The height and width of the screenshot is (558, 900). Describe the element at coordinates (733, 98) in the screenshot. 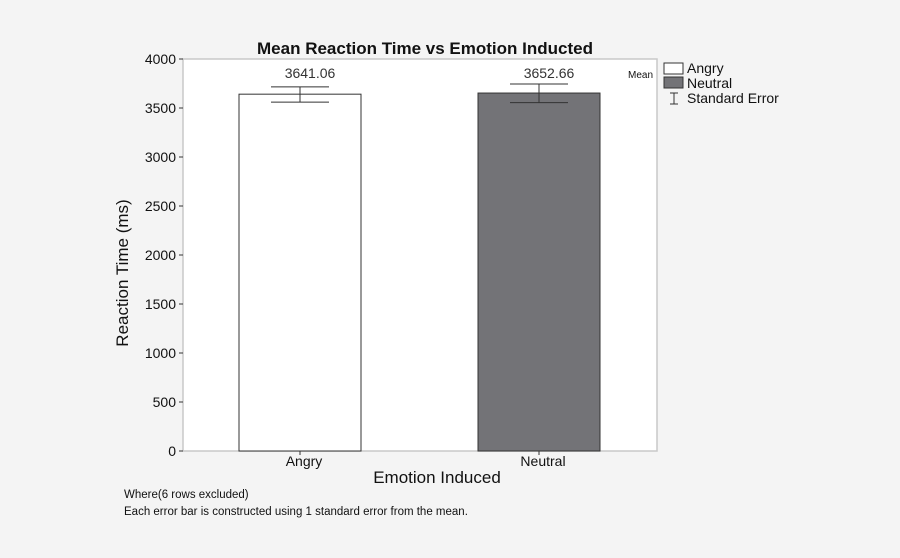

I see `legend-label-standard-error: Standard Error` at that location.